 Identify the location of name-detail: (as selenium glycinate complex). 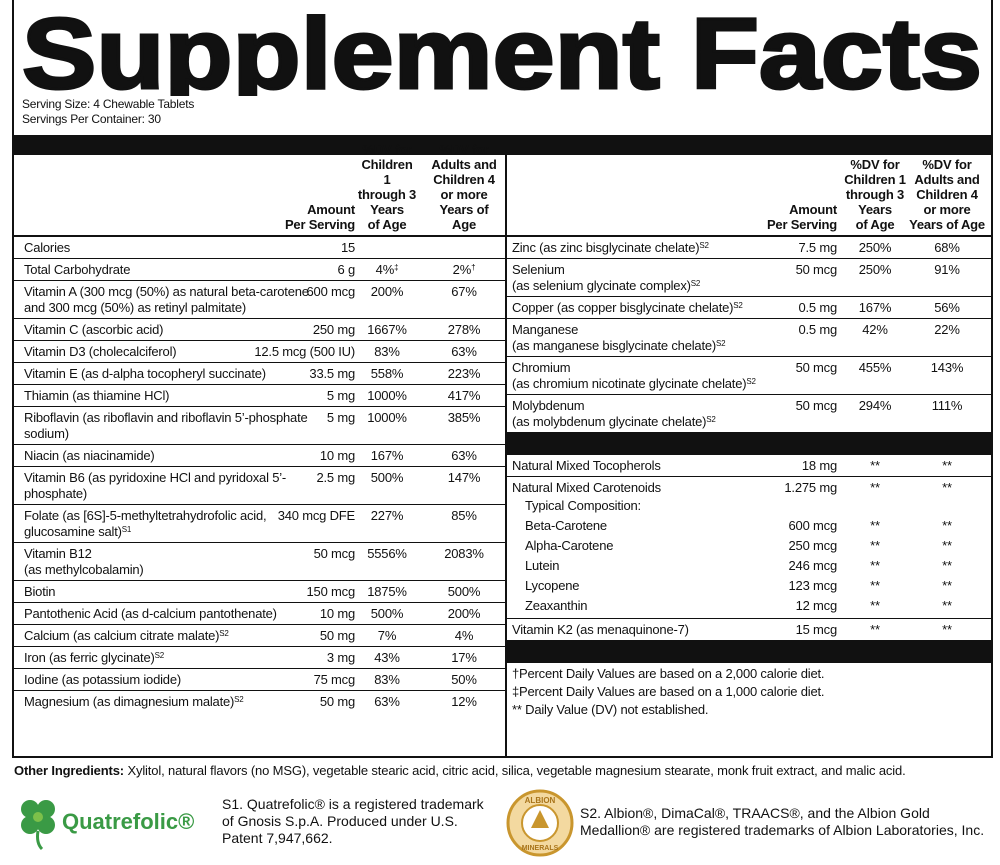
(601, 285).